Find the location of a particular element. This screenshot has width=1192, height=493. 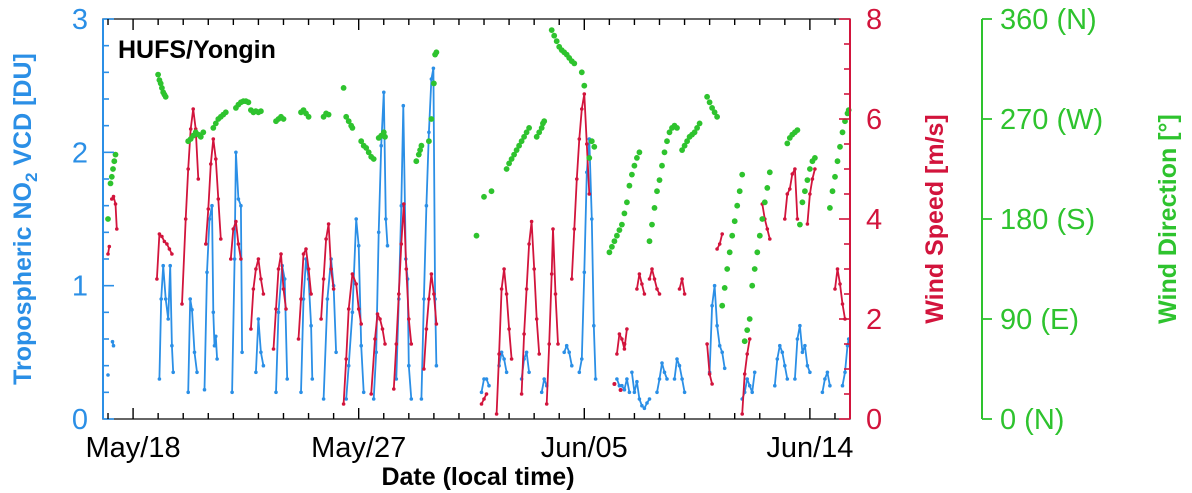

chart-title: HUFS/Yongin is located at coordinates (197, 50).